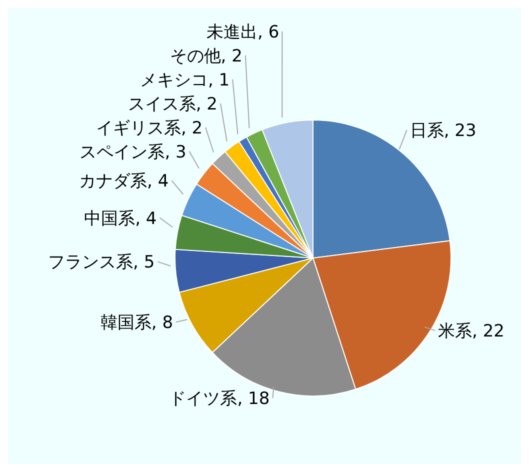 The width and height of the screenshot is (529, 472). I want to click on data-label: , 8, so click(162, 323).